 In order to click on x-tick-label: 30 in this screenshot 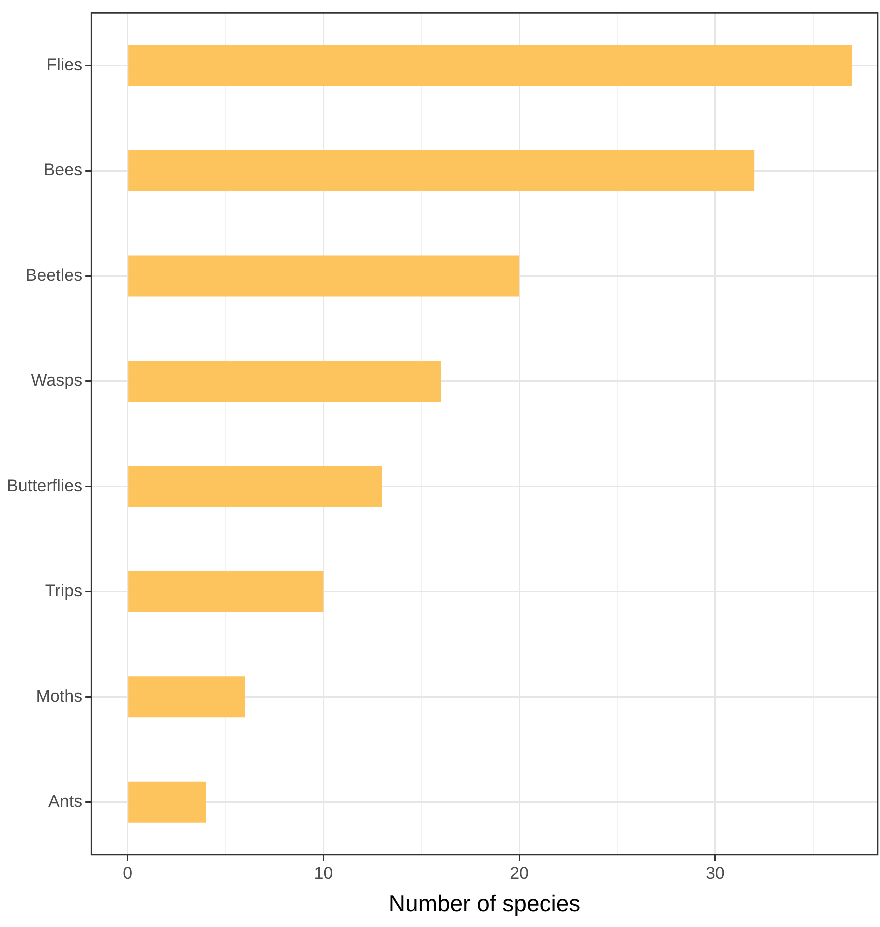, I will do `click(715, 873)`.